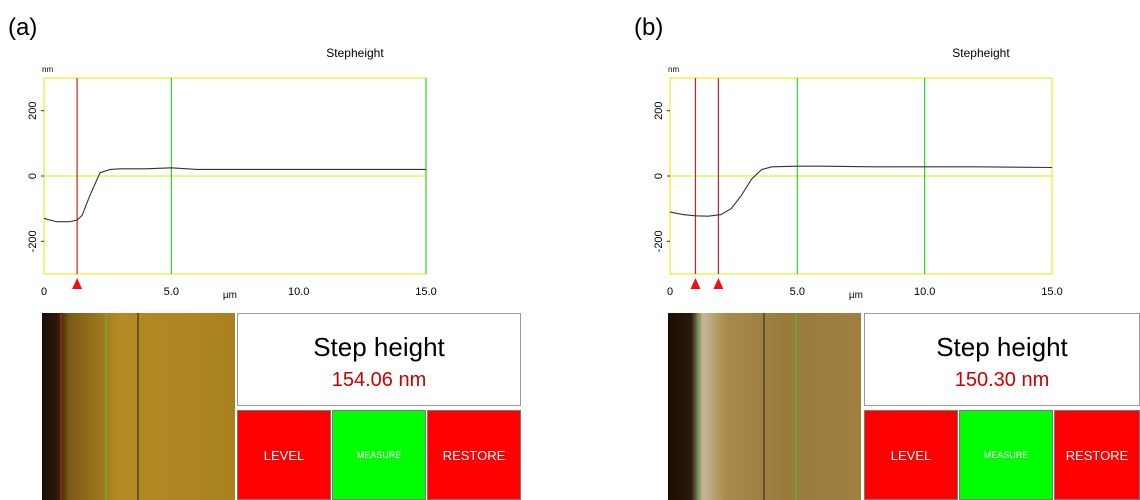 The width and height of the screenshot is (1140, 500). Describe the element at coordinates (649, 27) in the screenshot. I see `panel-label: (b)` at that location.